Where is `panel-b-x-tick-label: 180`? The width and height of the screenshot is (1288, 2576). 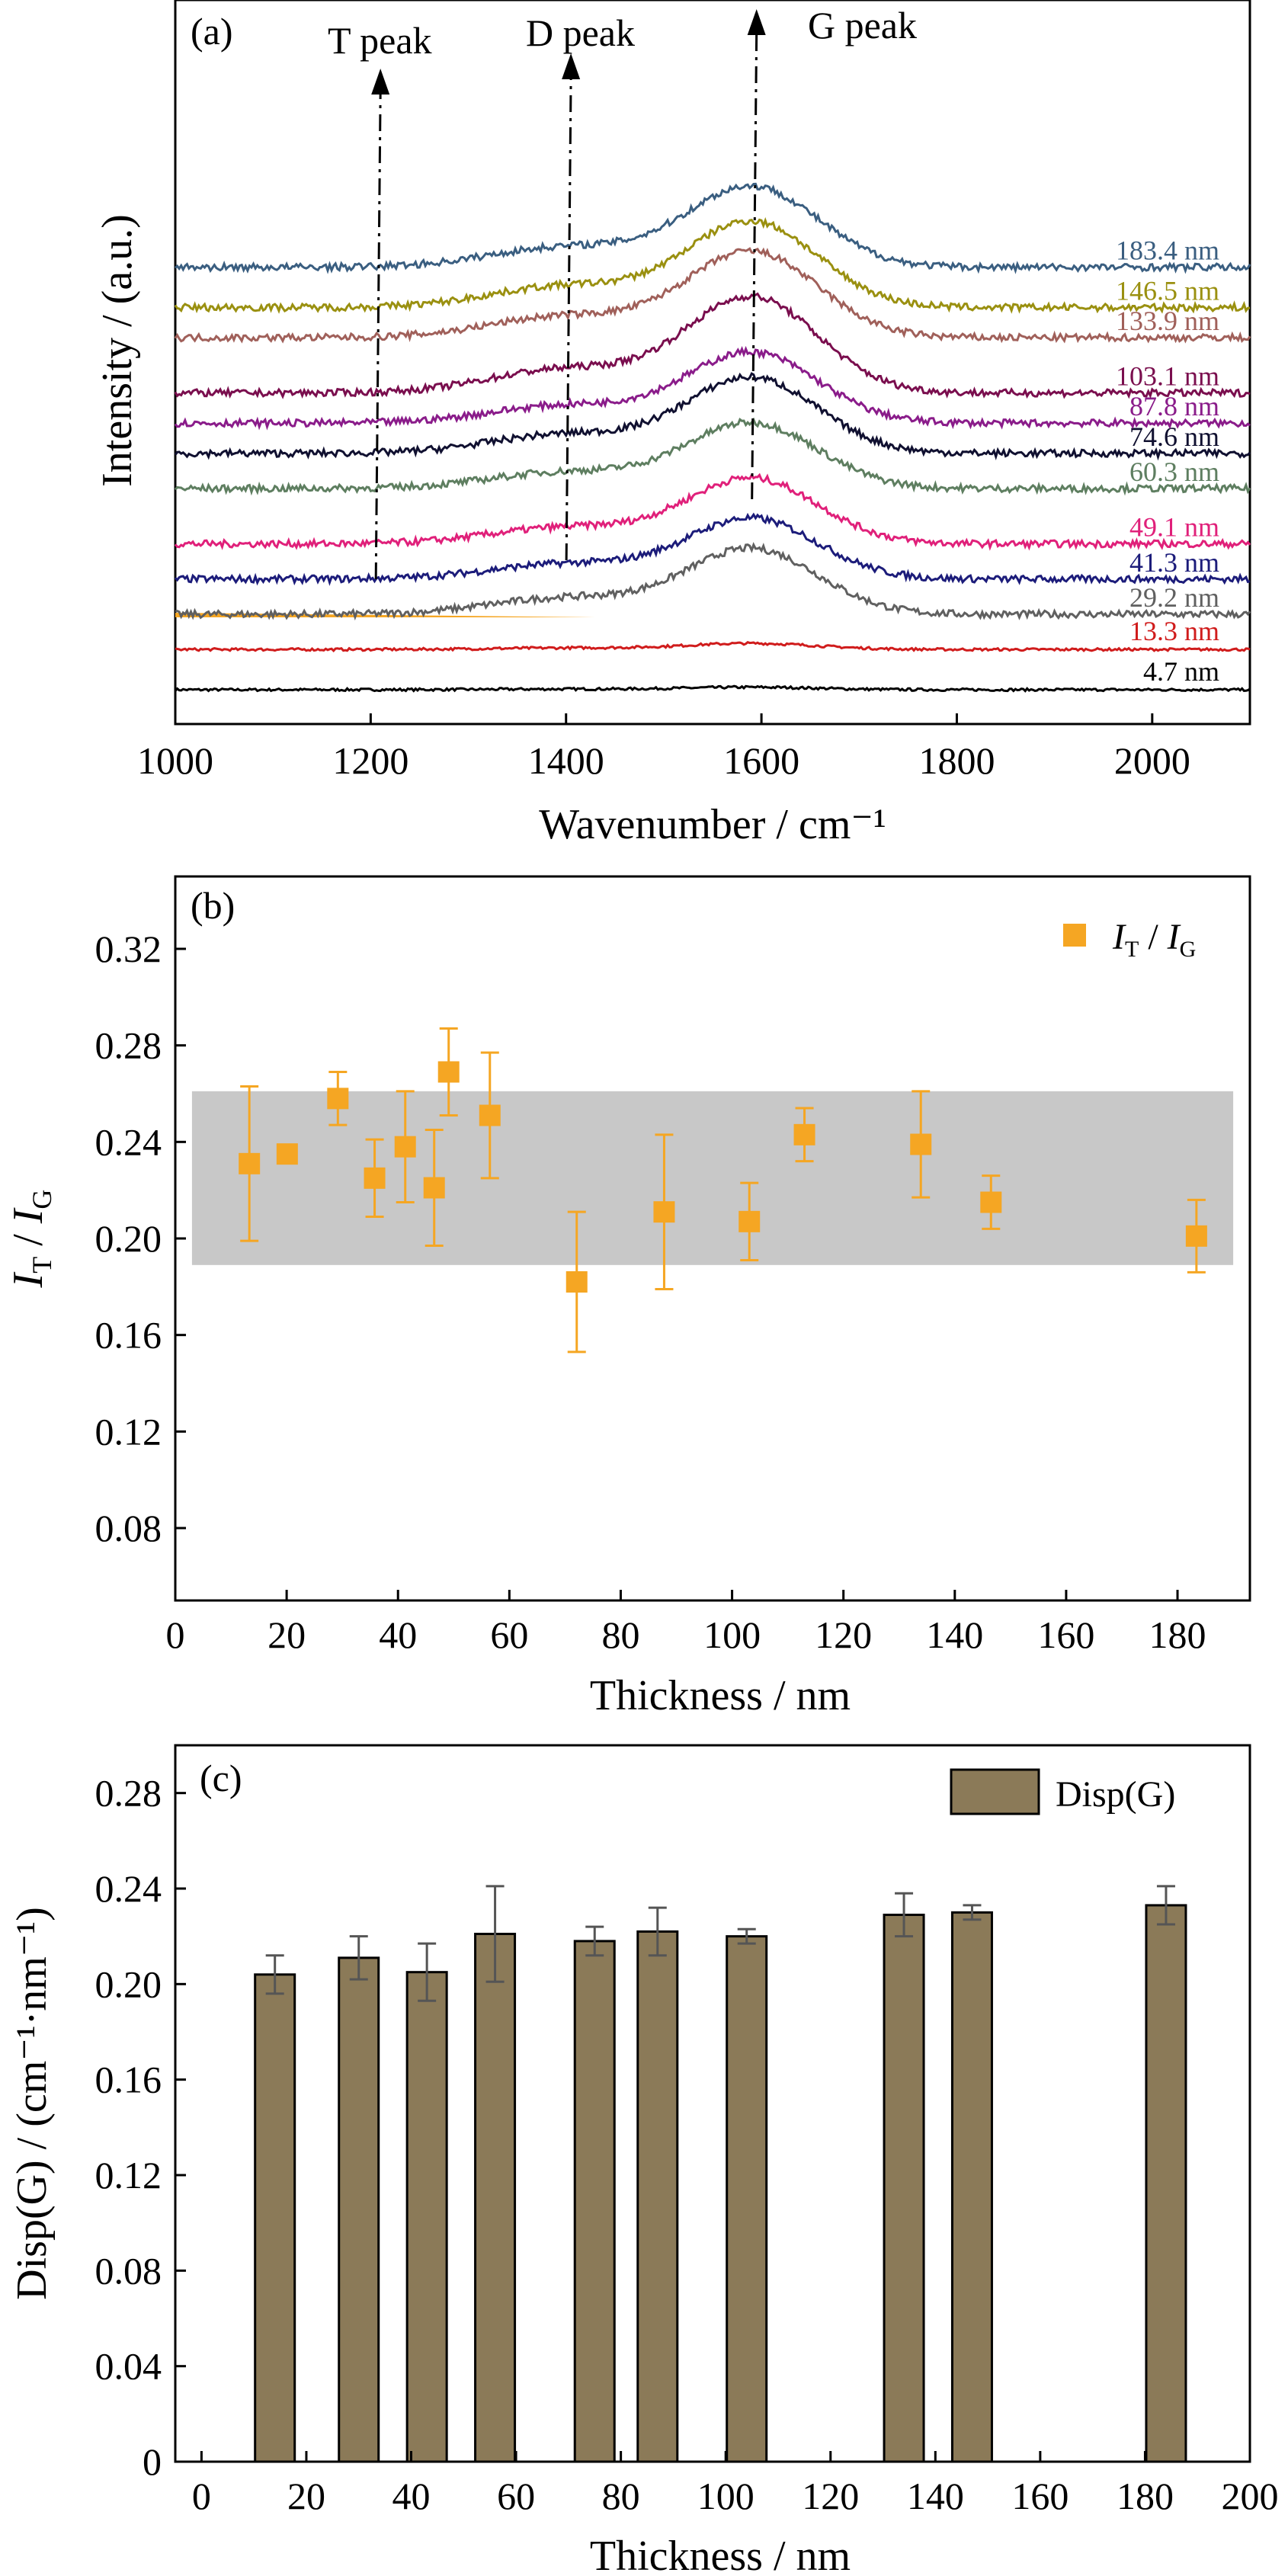 panel-b-x-tick-label: 180 is located at coordinates (1177, 1634).